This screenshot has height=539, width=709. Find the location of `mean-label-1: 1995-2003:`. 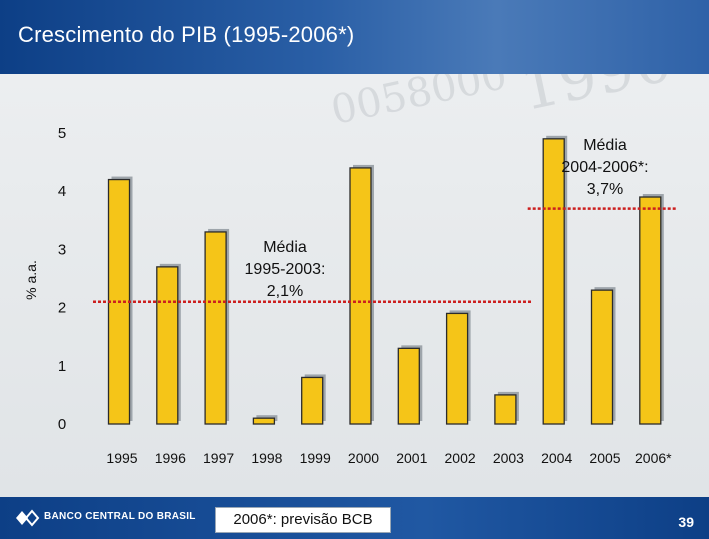

mean-label-1: 1995-2003: is located at coordinates (285, 269).